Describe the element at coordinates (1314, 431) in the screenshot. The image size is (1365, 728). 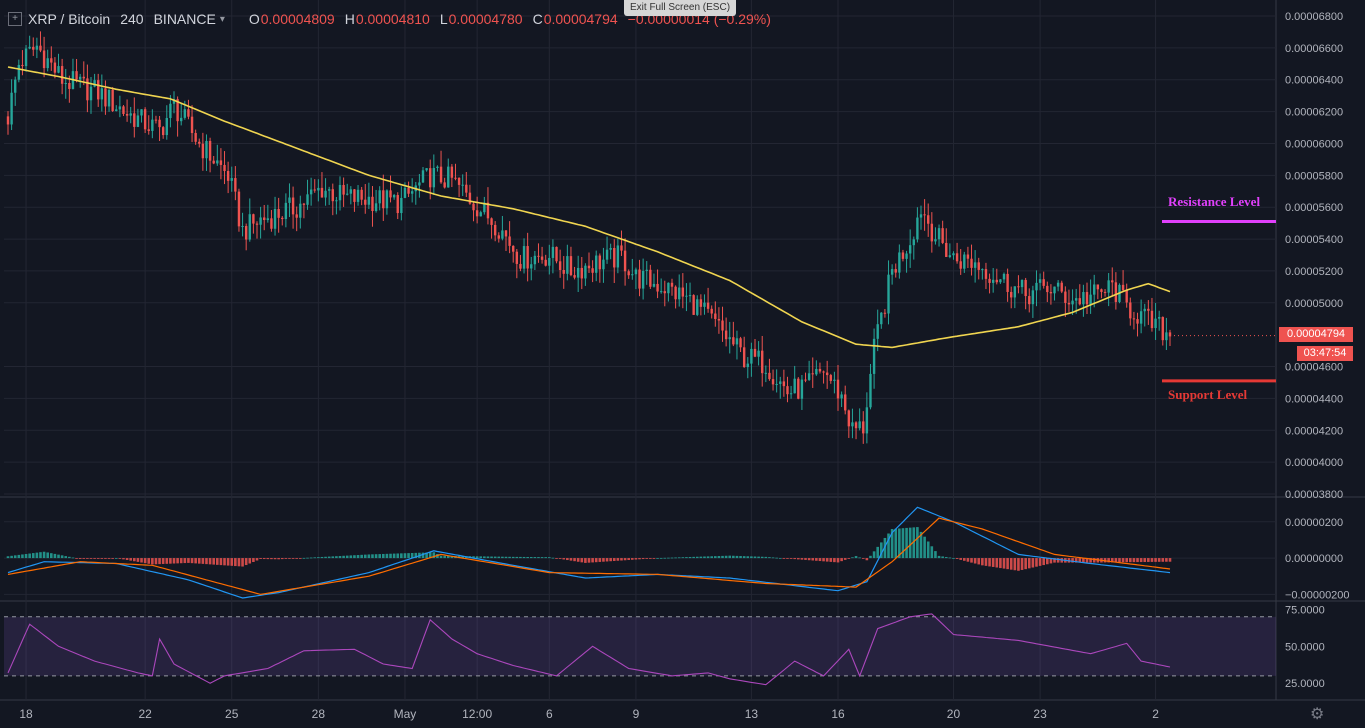
I see `price-tick-label: 0.00004200` at that location.